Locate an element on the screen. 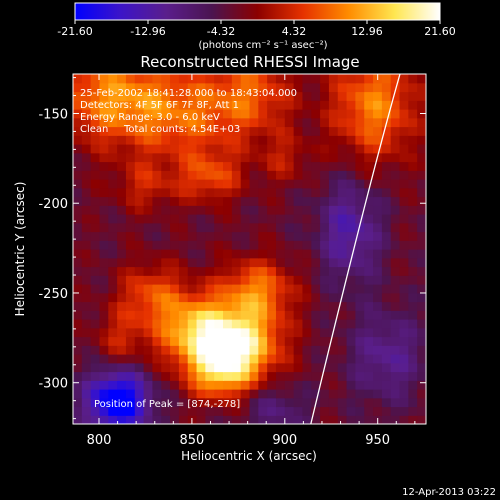 The width and height of the screenshot is (500, 500). chart-title: Reconstructed RHESSI Image is located at coordinates (249, 62).